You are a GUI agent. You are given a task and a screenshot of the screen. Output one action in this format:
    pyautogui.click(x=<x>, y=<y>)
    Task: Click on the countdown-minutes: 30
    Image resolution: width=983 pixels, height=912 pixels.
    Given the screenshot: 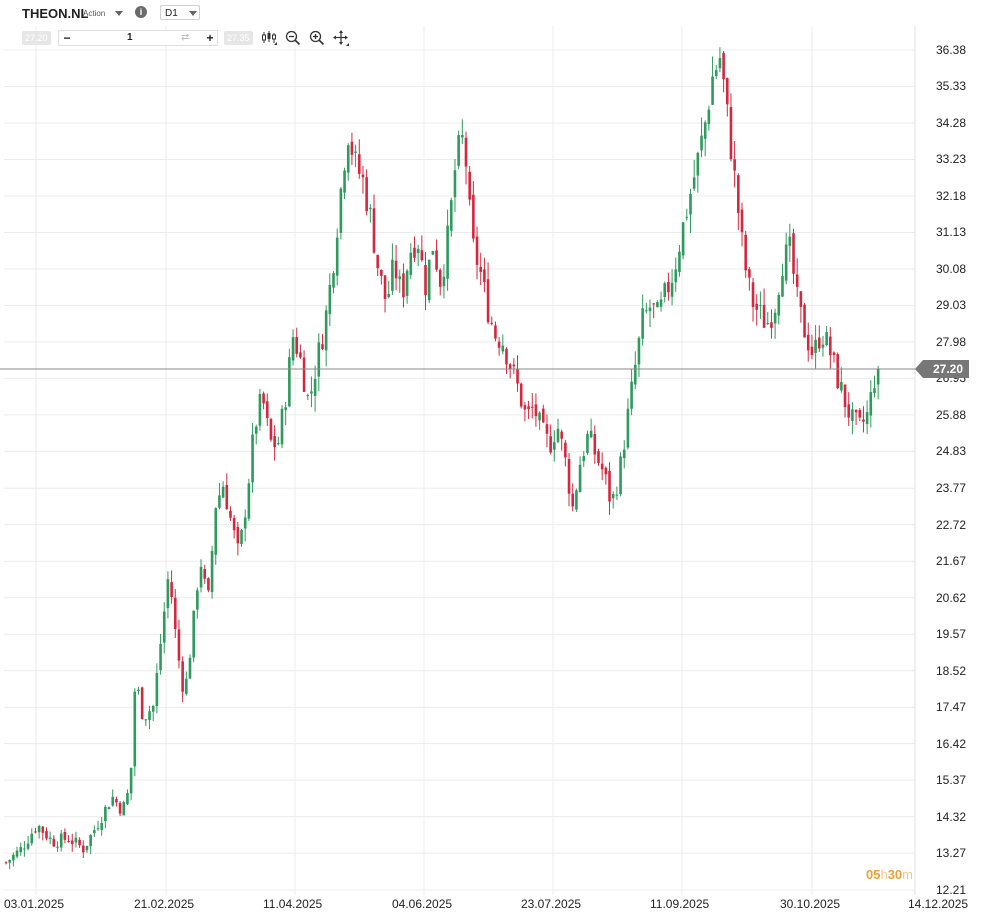 What is the action you would take?
    pyautogui.click(x=895, y=874)
    